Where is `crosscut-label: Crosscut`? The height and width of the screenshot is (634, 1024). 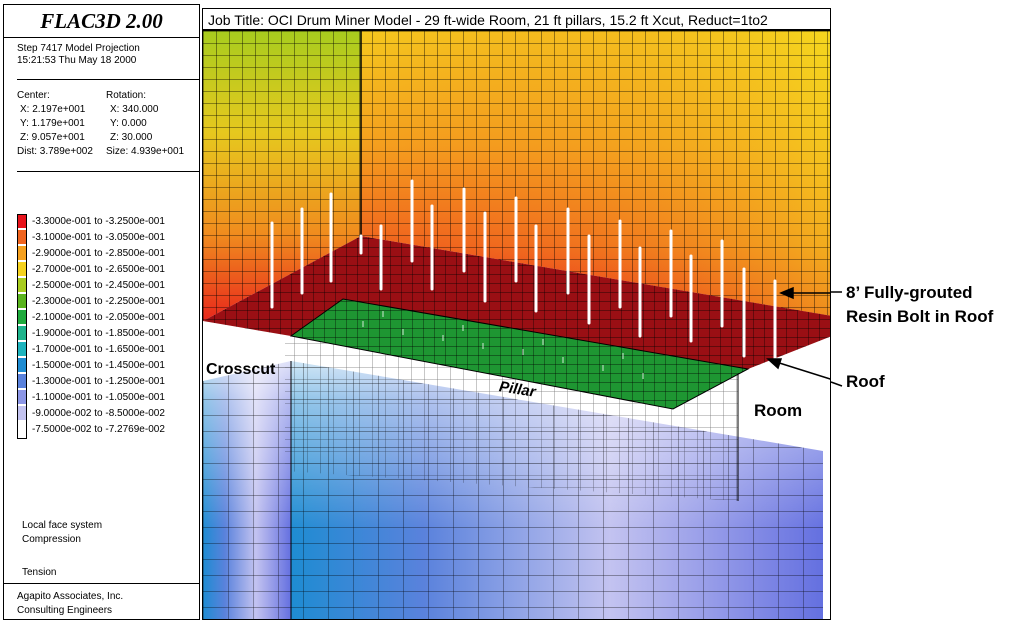
crosscut-label: Crosscut is located at coordinates (241, 369).